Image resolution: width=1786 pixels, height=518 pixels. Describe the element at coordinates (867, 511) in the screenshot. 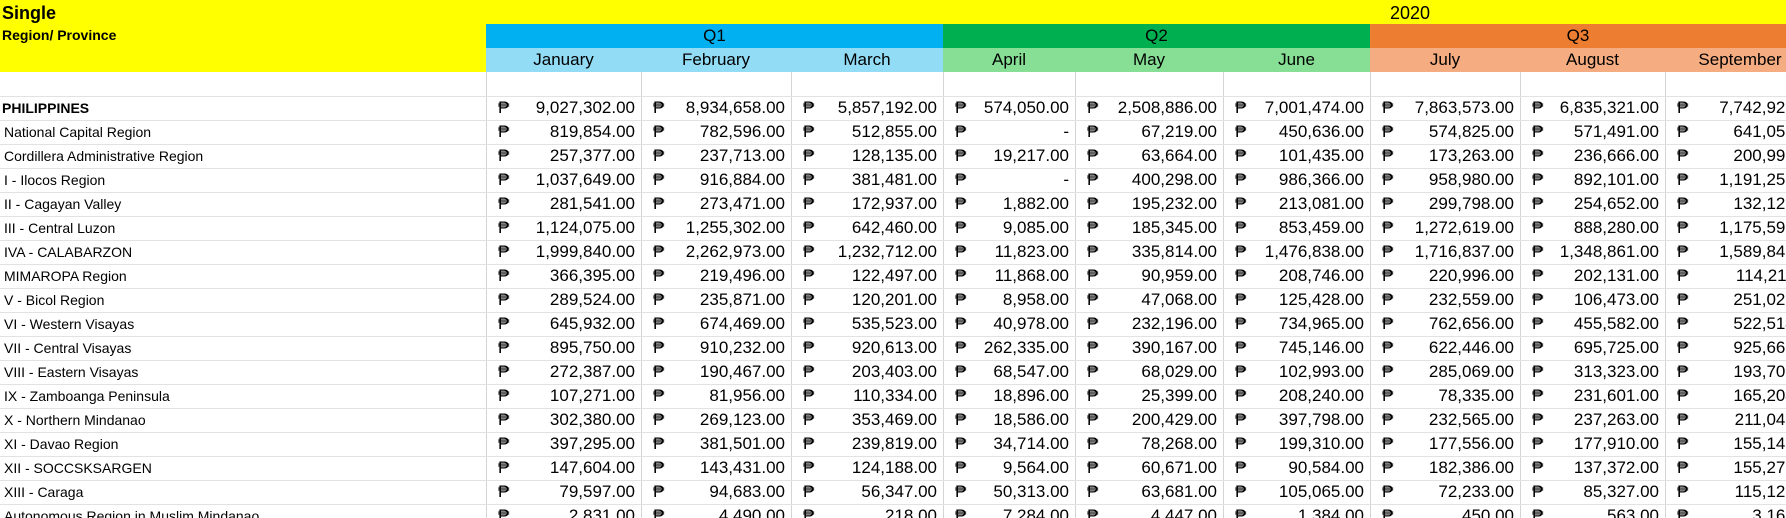

I see `value-cell-march: ₱ 218.00` at that location.